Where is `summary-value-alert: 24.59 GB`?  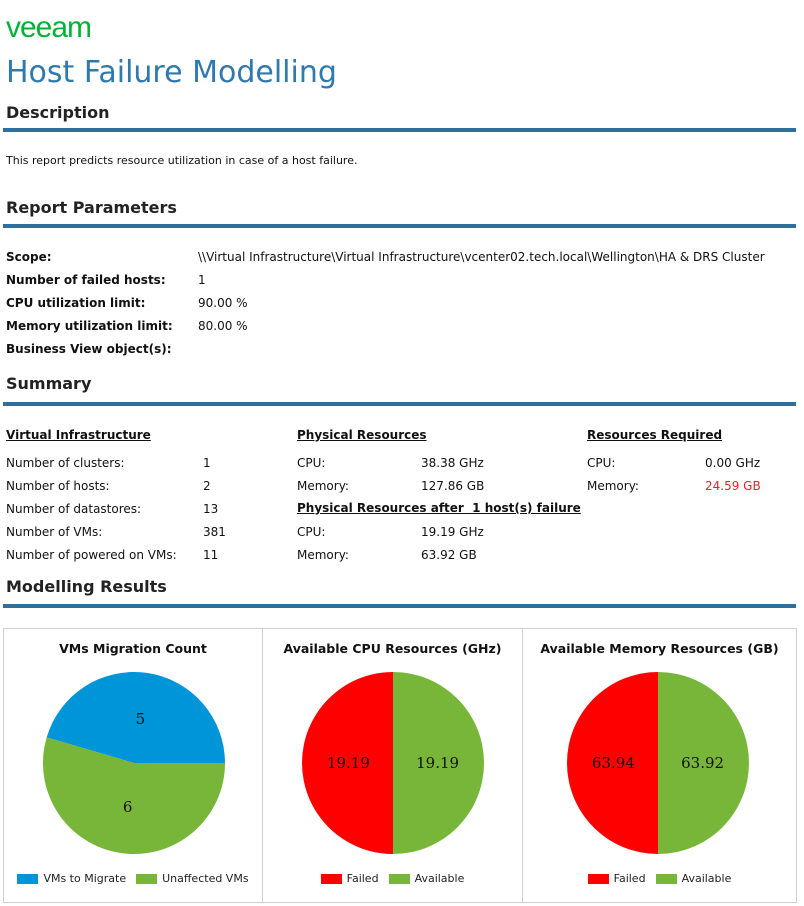 summary-value-alert: 24.59 GB is located at coordinates (733, 486).